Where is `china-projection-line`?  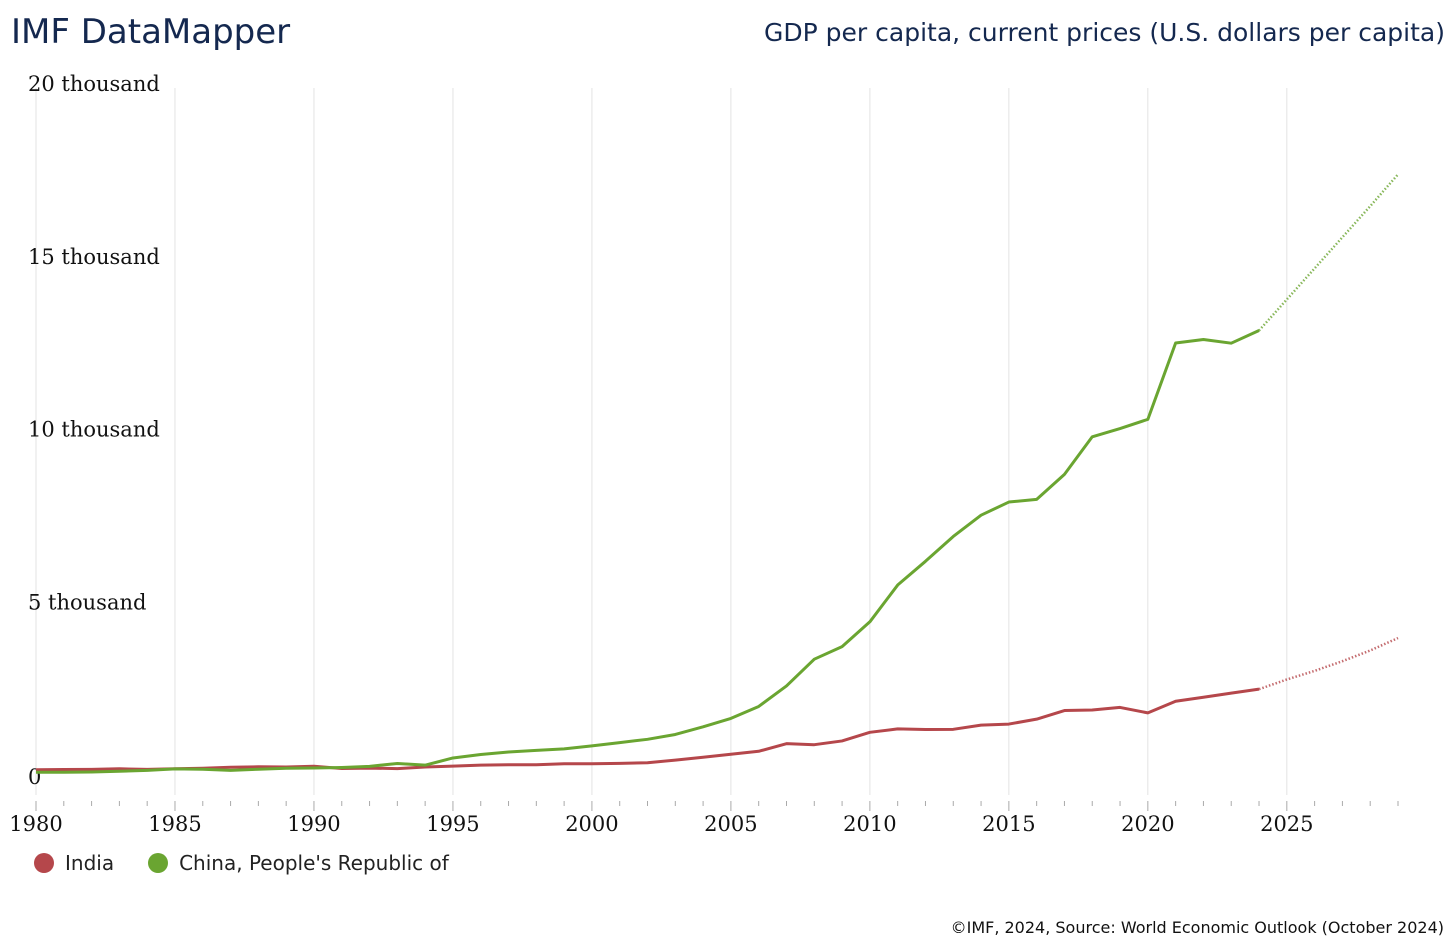 china-projection-line is located at coordinates (1328, 252).